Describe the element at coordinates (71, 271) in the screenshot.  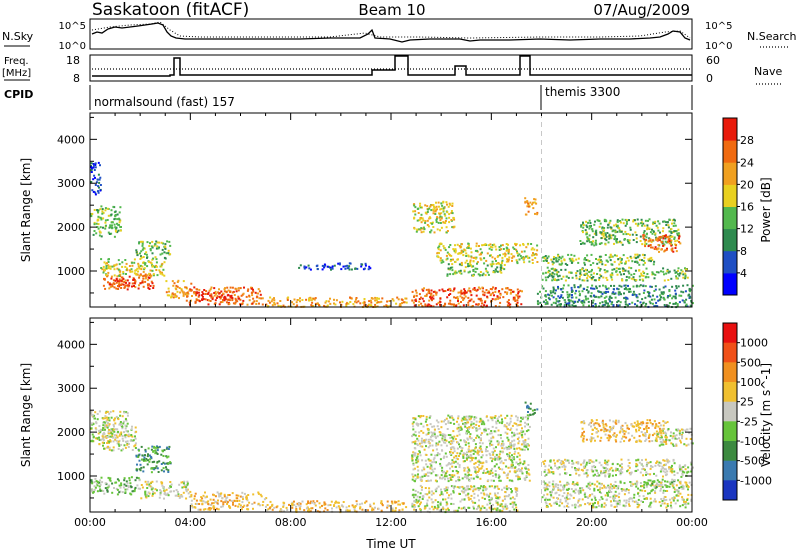
I see `power-ytick-label: 1000` at that location.